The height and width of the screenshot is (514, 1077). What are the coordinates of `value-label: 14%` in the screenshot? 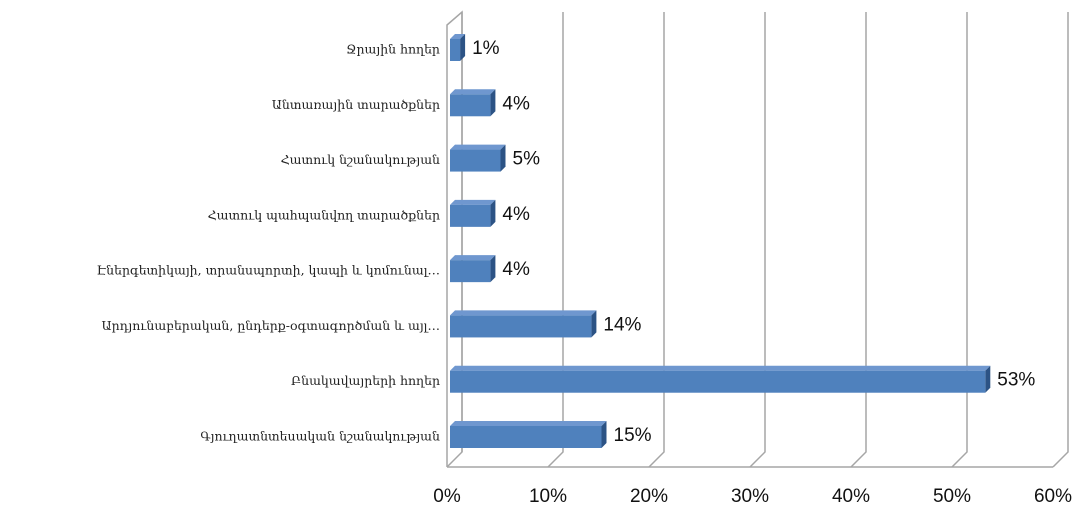 It's located at (622, 324).